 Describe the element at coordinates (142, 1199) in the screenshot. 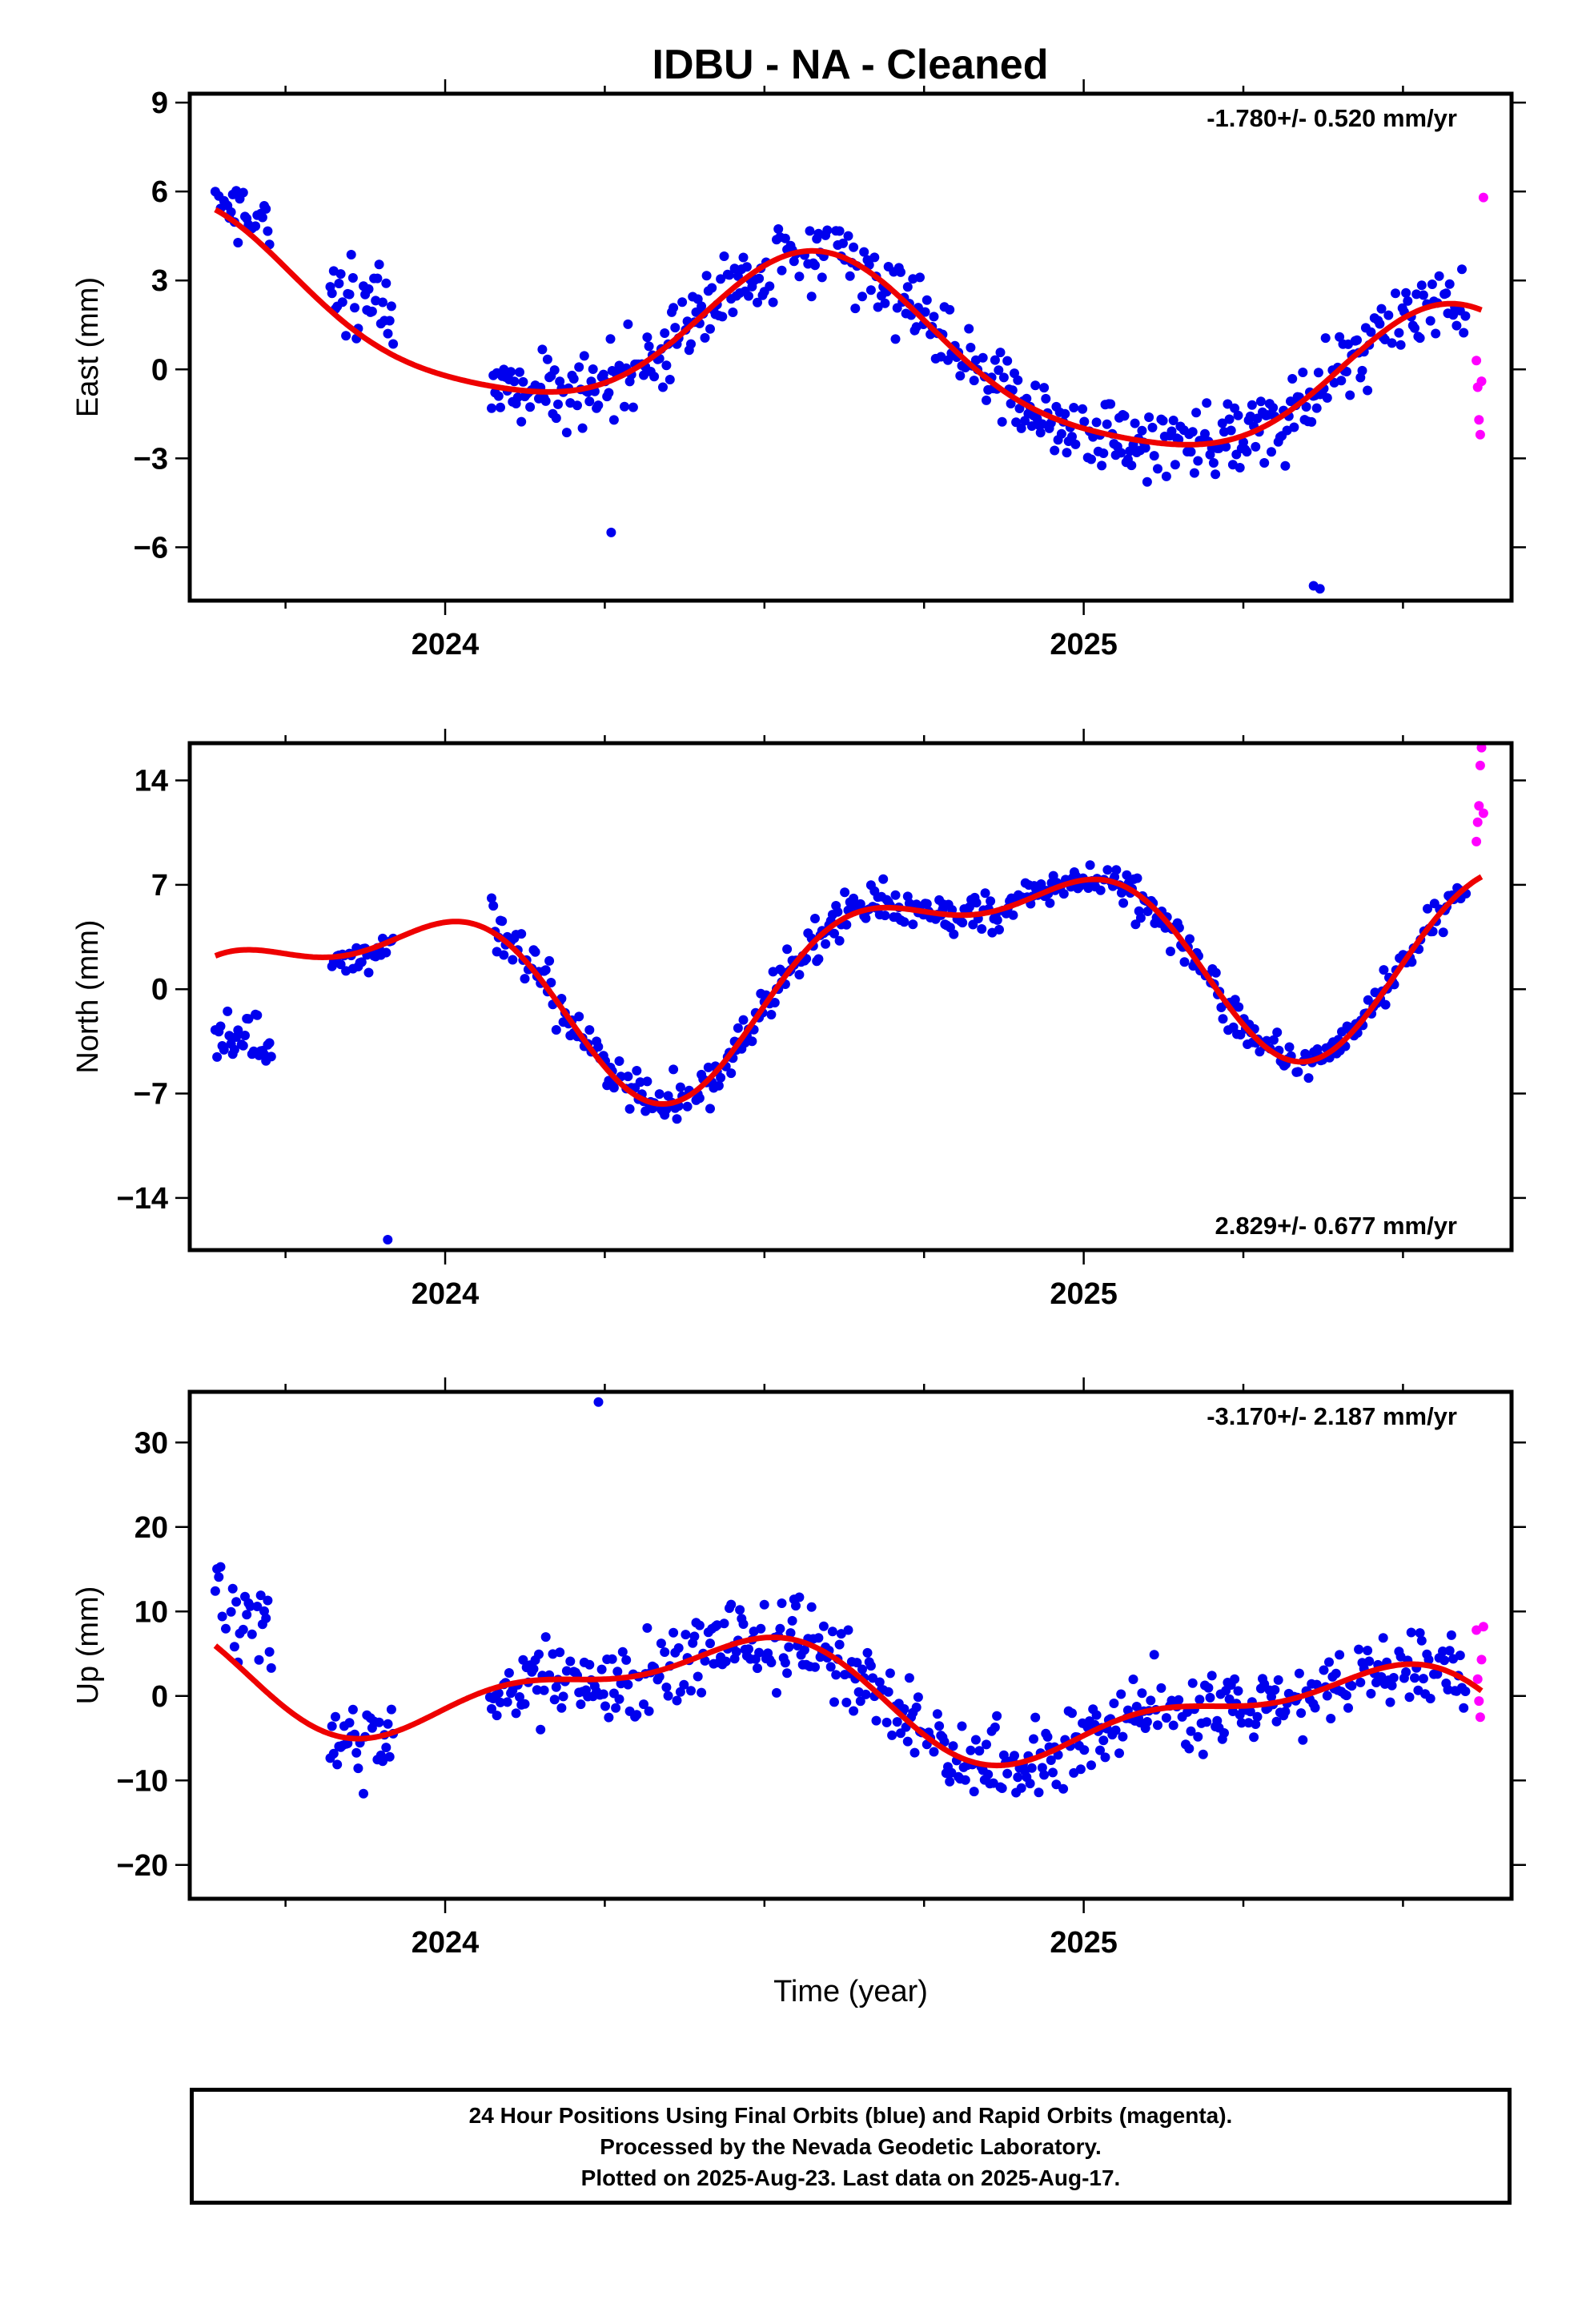

I see `y-tick-label: −14` at that location.